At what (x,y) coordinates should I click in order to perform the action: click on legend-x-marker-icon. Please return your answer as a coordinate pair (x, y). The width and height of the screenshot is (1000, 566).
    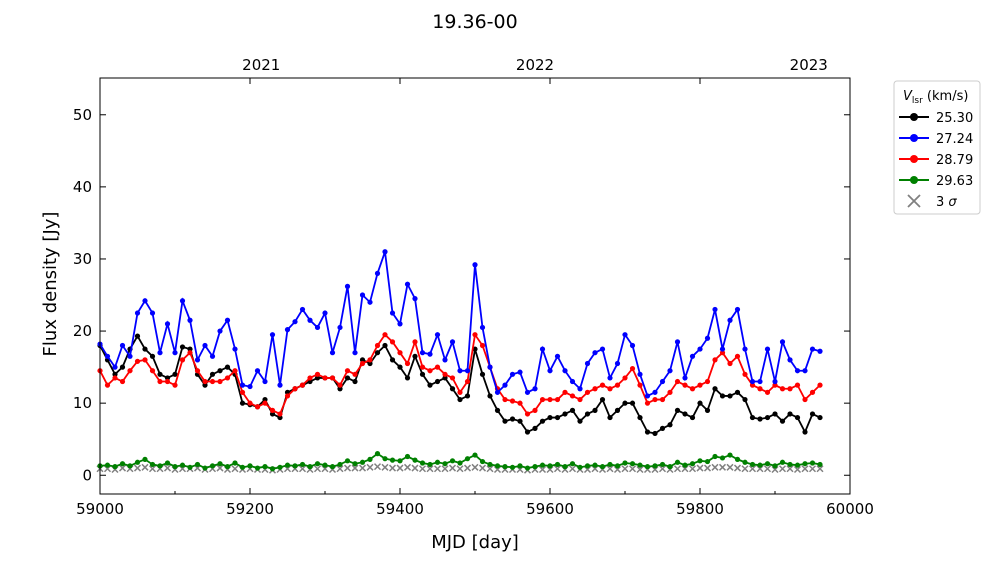
    Looking at the image, I should click on (914, 201).